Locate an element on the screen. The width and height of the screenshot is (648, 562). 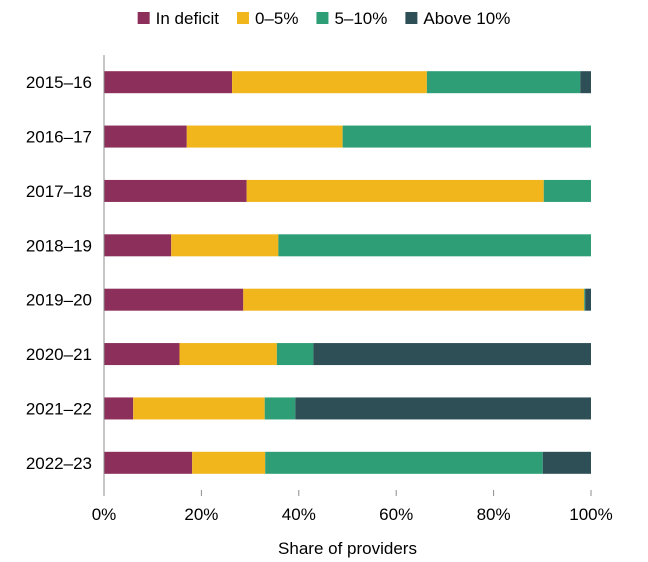
legend-label-5-10: 5–10% is located at coordinates (360, 18).